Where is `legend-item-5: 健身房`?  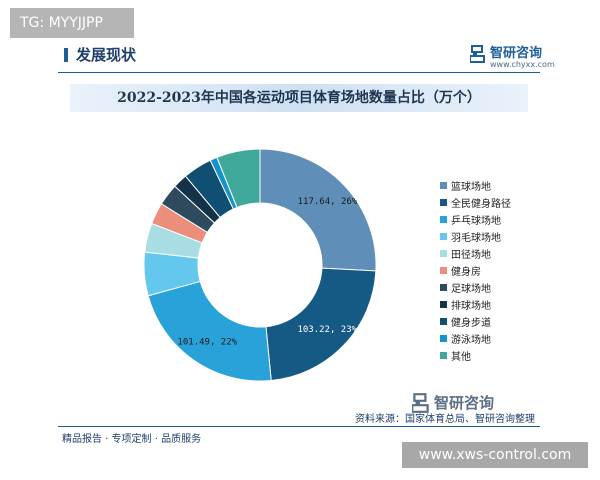 legend-item-5: 健身房 is located at coordinates (475, 270).